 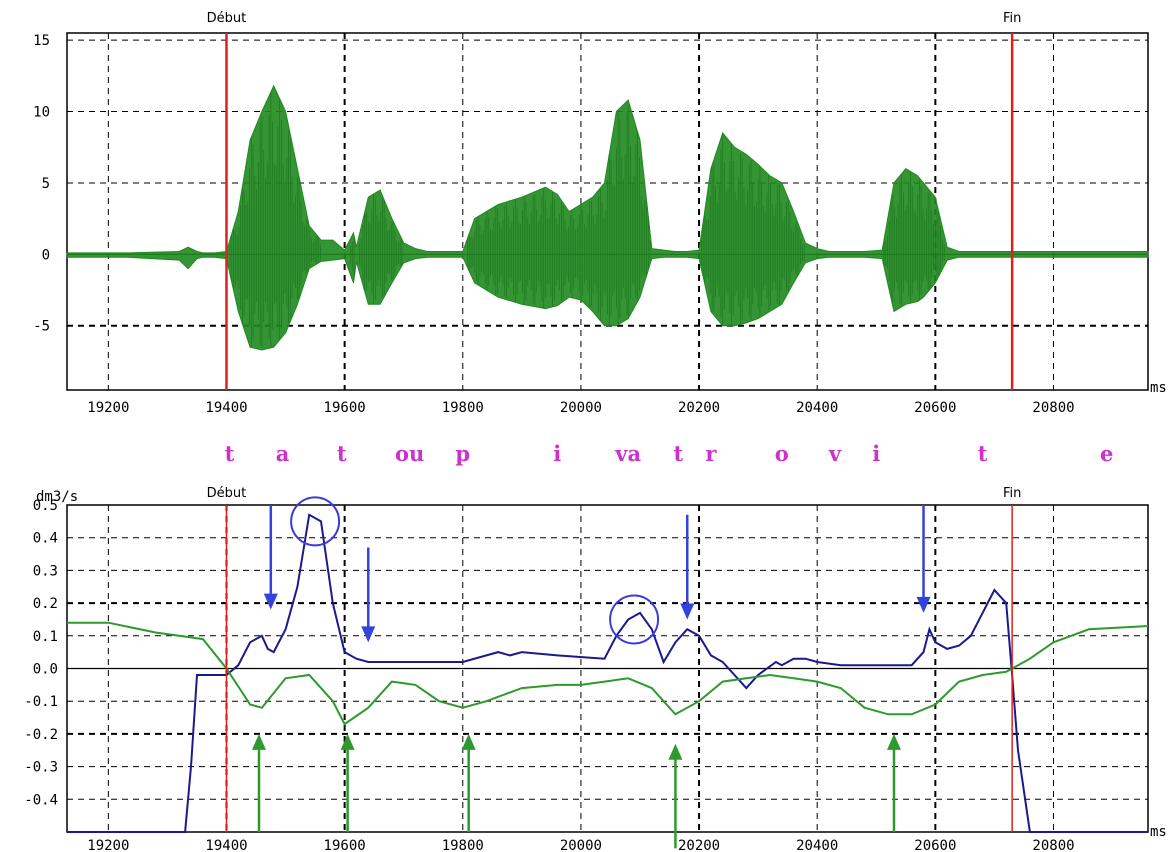 What do you see at coordinates (1106, 453) in the screenshot?
I see `phonetic-segment: e` at bounding box center [1106, 453].